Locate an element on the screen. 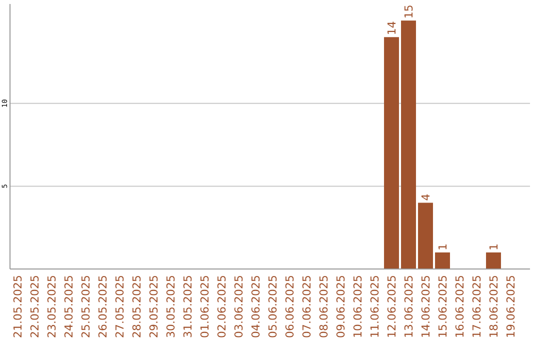  x-tick-label: 28.05.2025 is located at coordinates (137, 306).